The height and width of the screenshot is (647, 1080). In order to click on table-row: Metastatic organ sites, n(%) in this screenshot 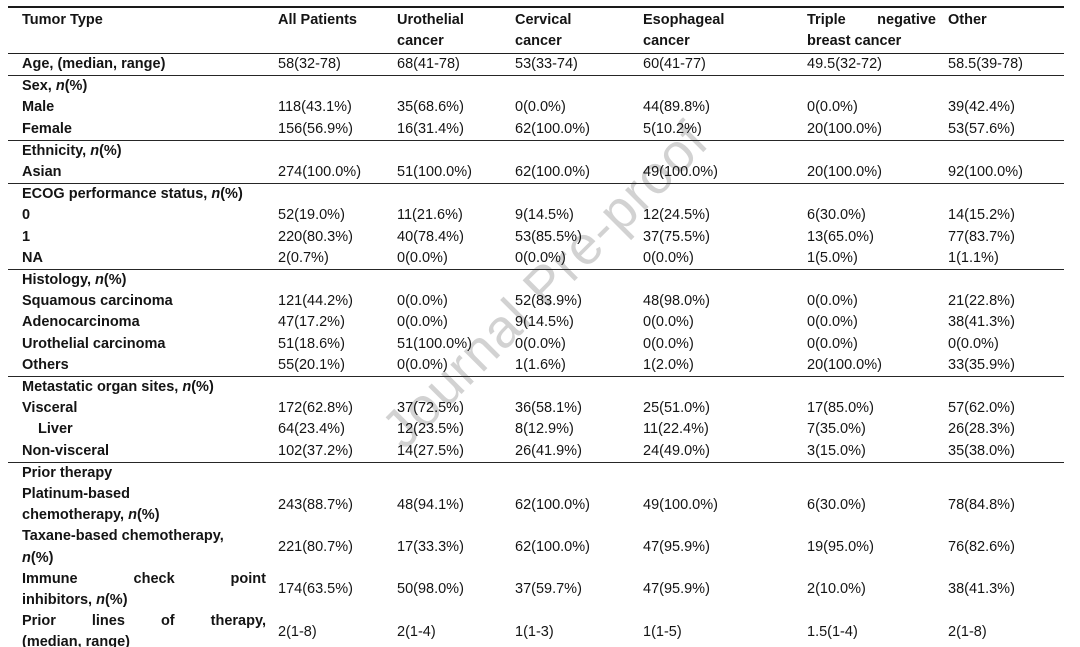, I will do `click(536, 388)`.